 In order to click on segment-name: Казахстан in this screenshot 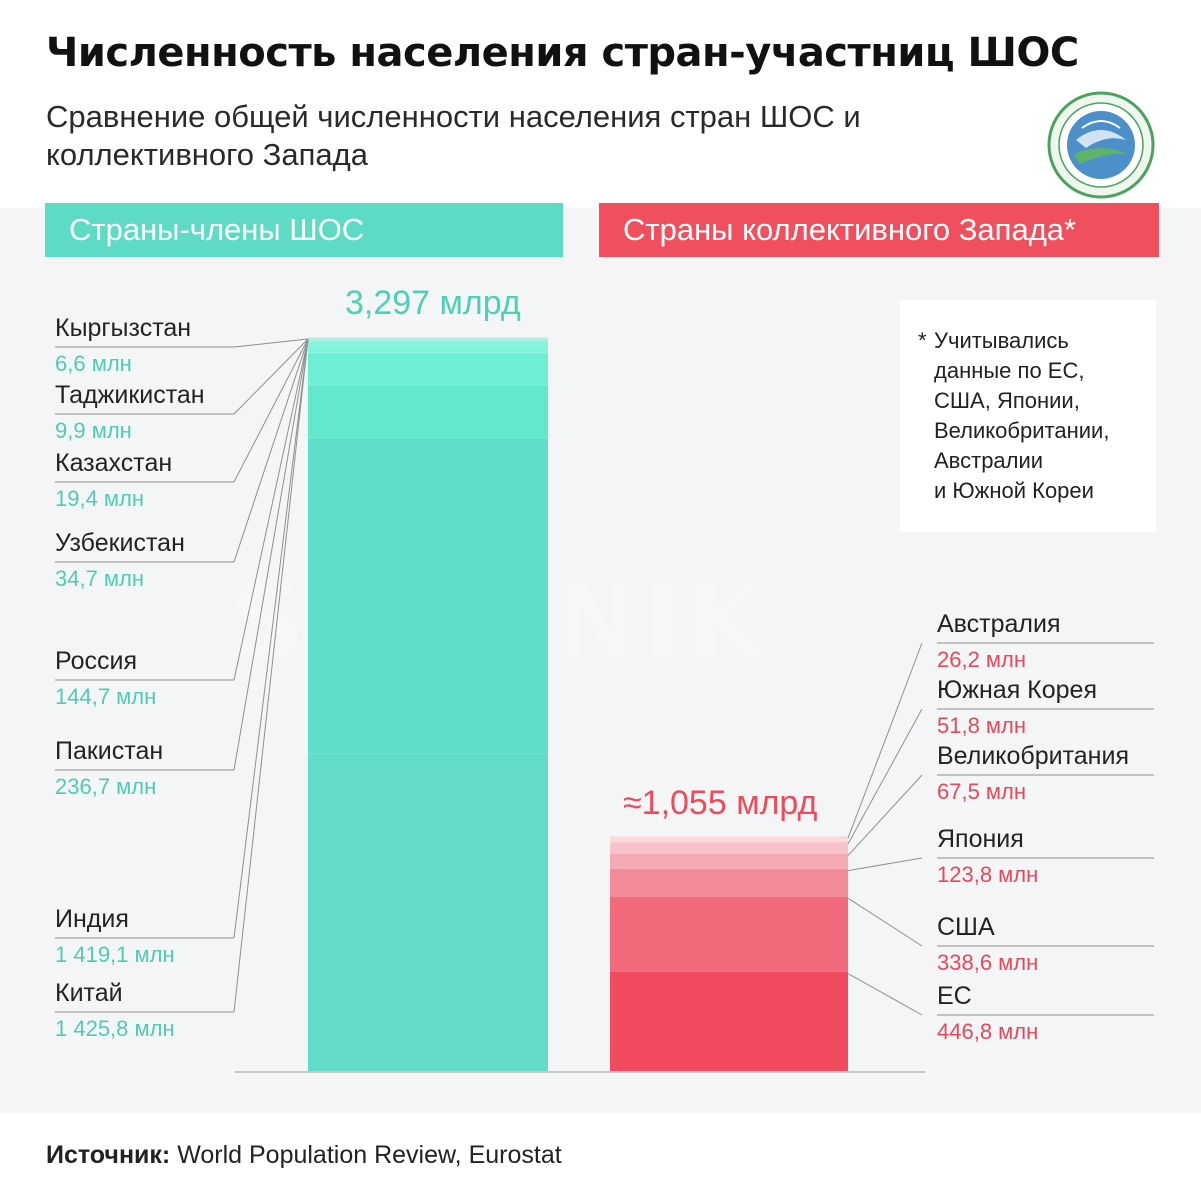, I will do `click(114, 463)`.